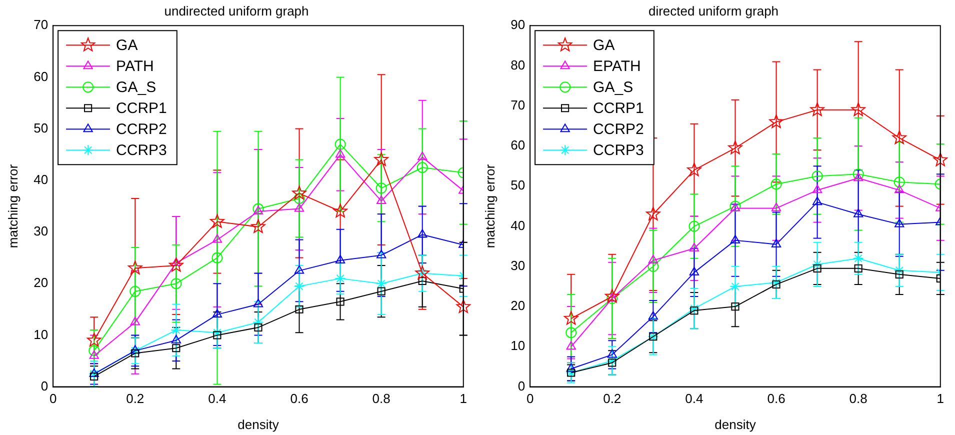 The width and height of the screenshot is (955, 435). Describe the element at coordinates (12, 206) in the screenshot. I see `y-axis-title: matching error` at that location.